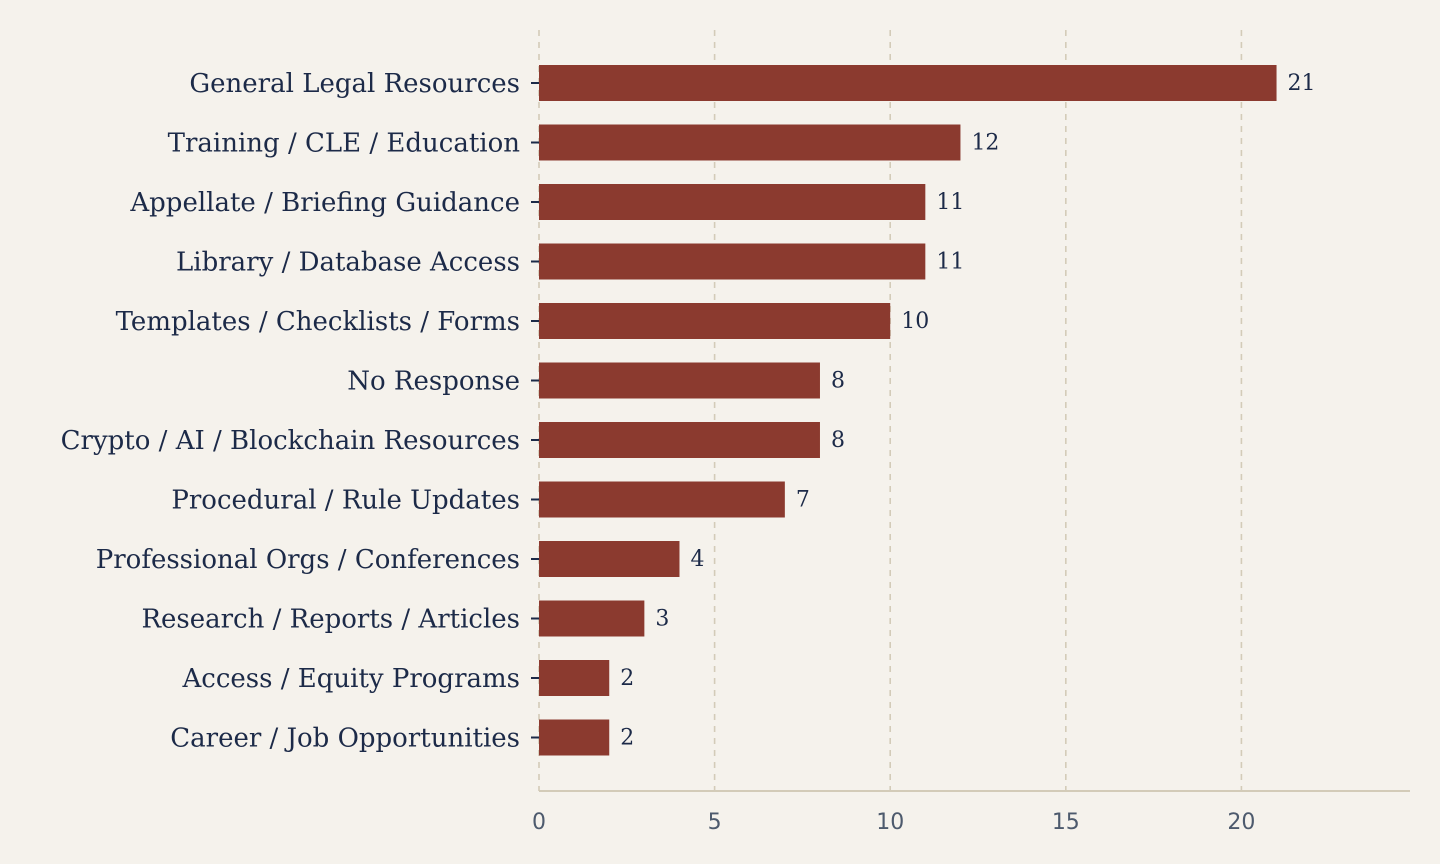 This screenshot has height=864, width=1440. What do you see at coordinates (715, 822) in the screenshot?
I see `x-tick-label: 5` at bounding box center [715, 822].